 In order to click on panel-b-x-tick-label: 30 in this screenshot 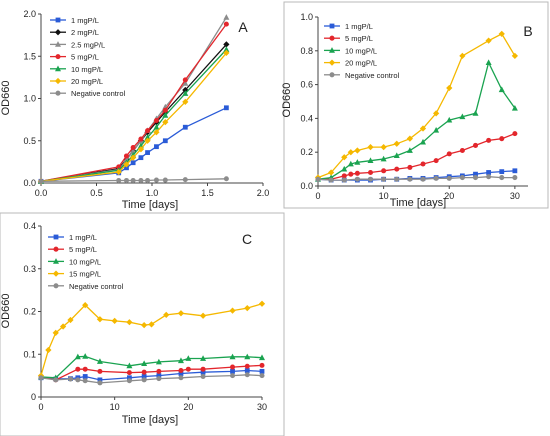, I will do `click(515, 196)`.